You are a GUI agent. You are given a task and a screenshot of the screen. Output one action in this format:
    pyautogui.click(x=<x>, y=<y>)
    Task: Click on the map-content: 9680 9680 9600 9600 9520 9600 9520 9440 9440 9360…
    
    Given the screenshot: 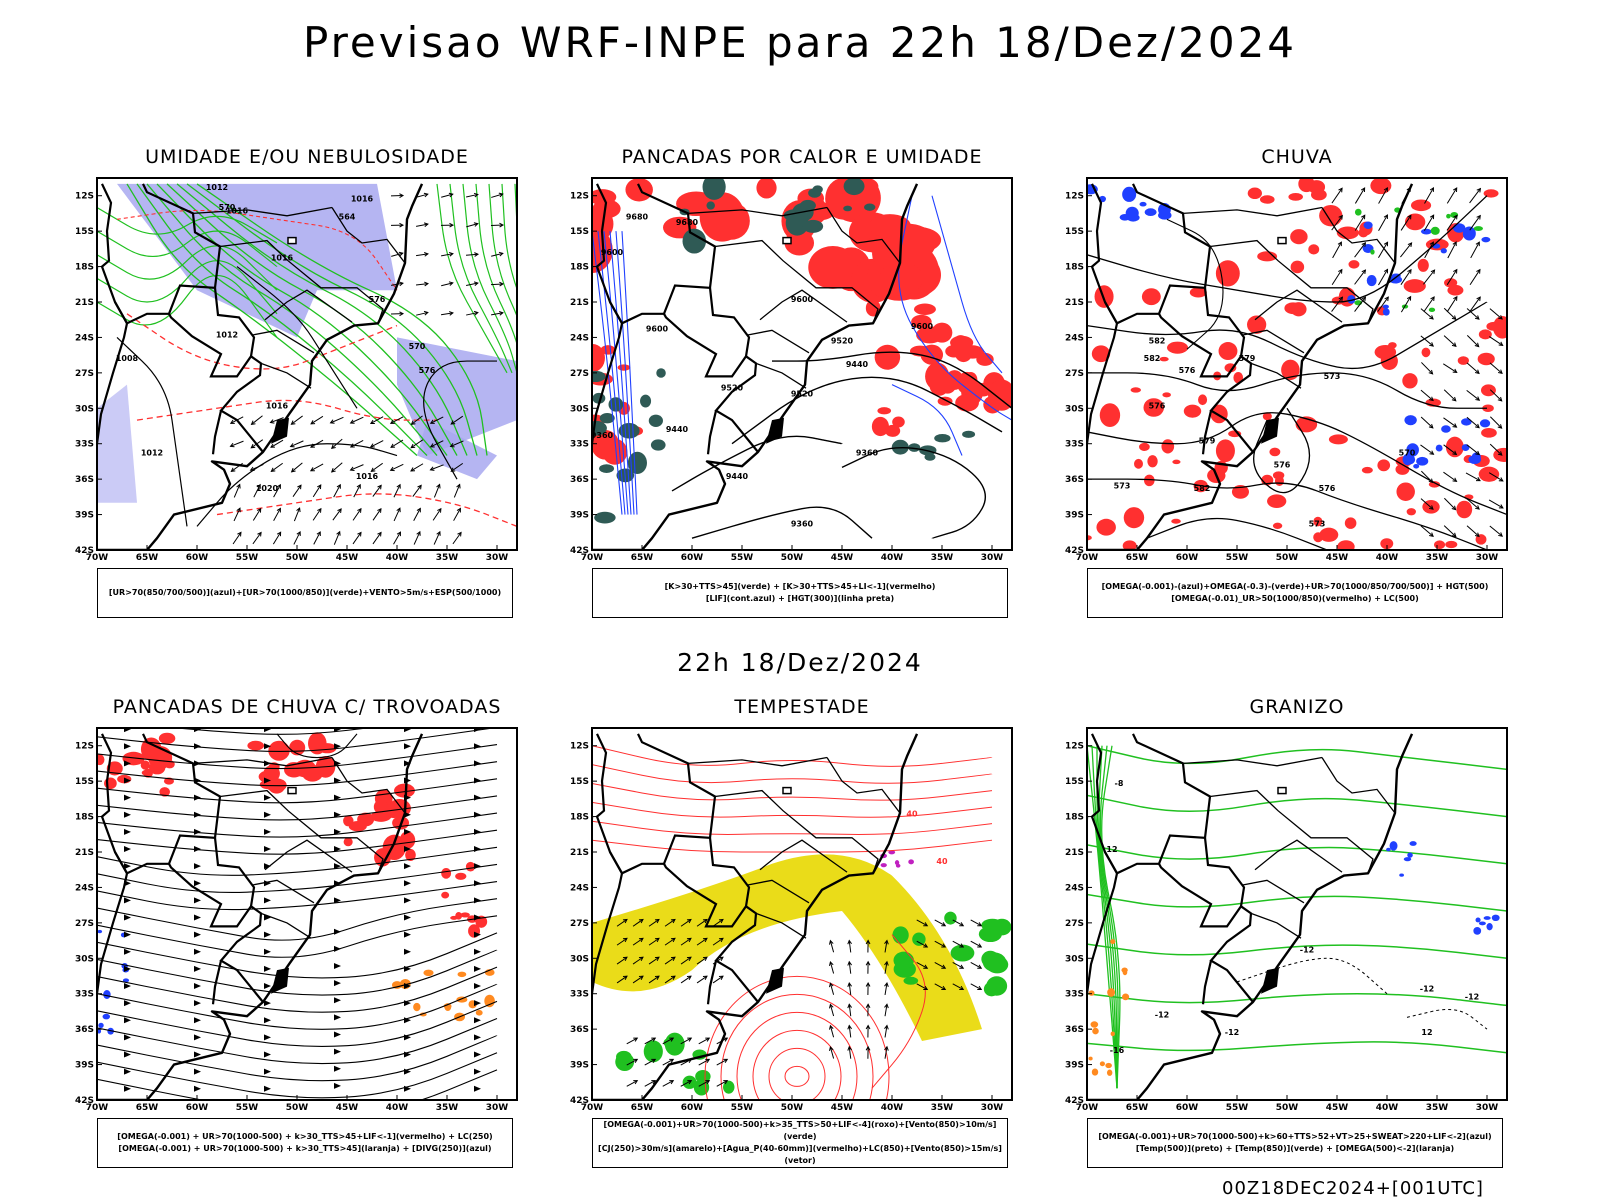 What is the action you would take?
    pyautogui.click(x=802, y=364)
    